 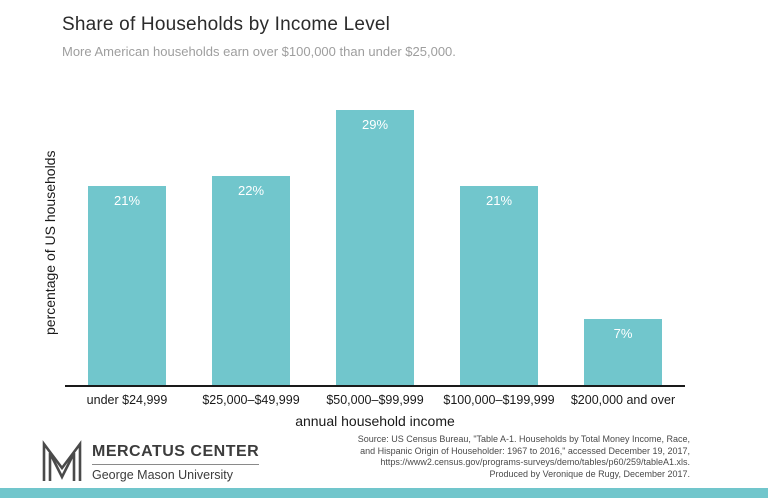 What do you see at coordinates (375, 421) in the screenshot?
I see `x-axis-label: annual household income` at bounding box center [375, 421].